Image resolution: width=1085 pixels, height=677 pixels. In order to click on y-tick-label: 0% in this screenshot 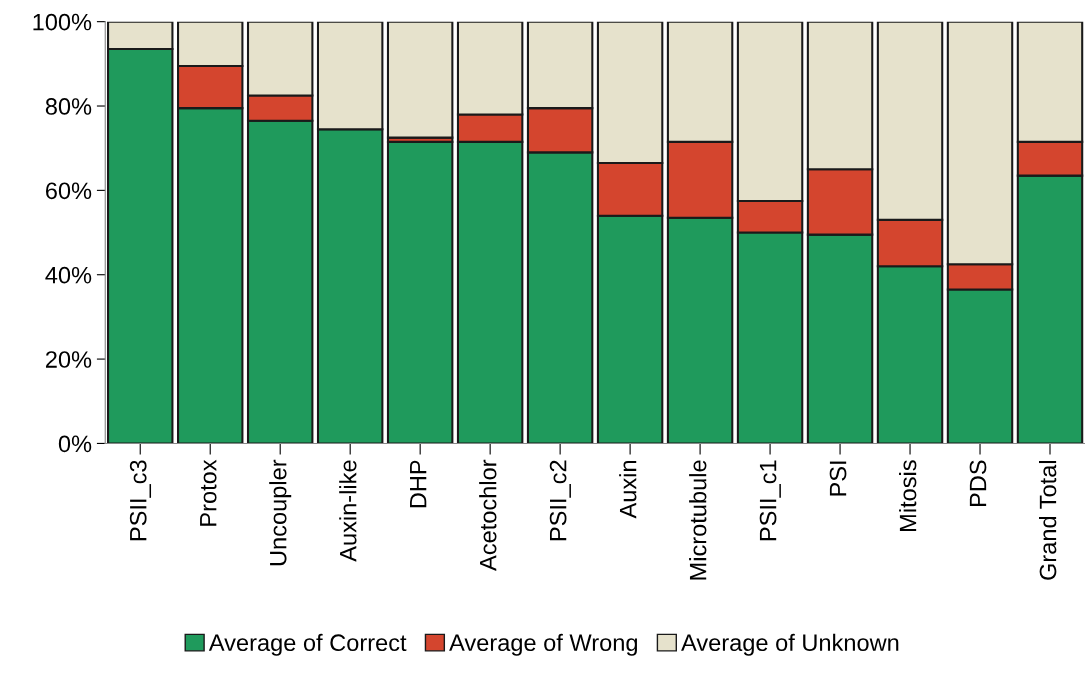, I will do `click(75, 444)`.